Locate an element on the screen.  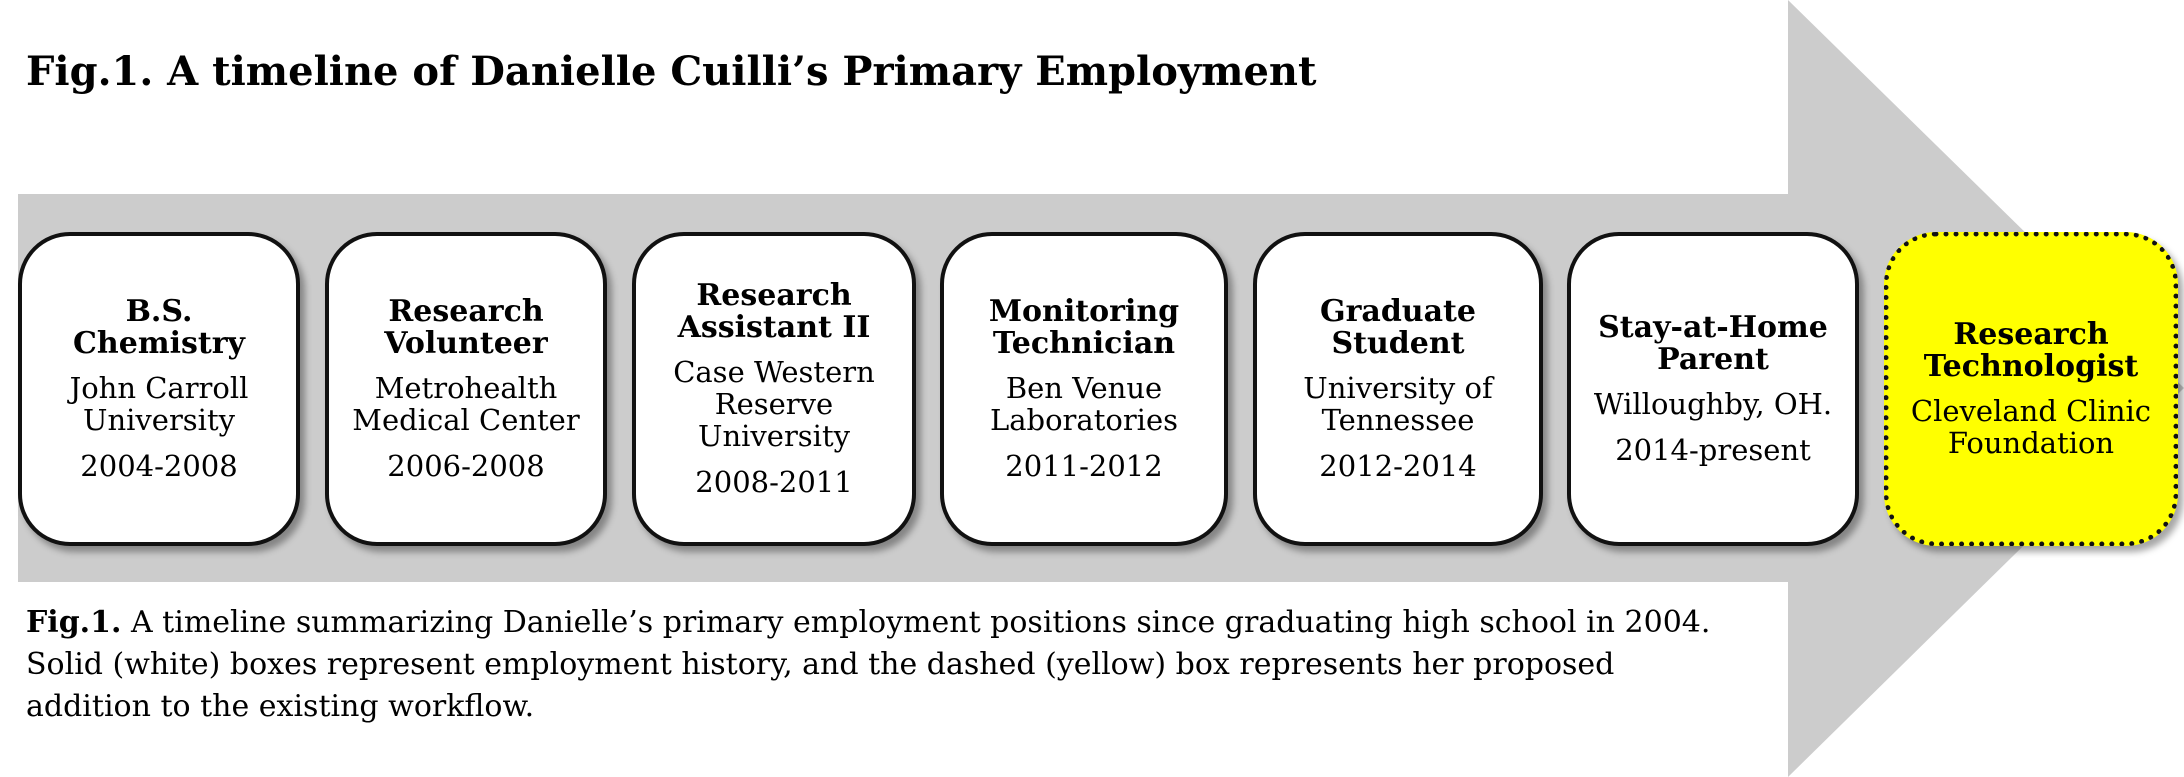
box-organization: Willoughby, OH. is located at coordinates (1713, 404).